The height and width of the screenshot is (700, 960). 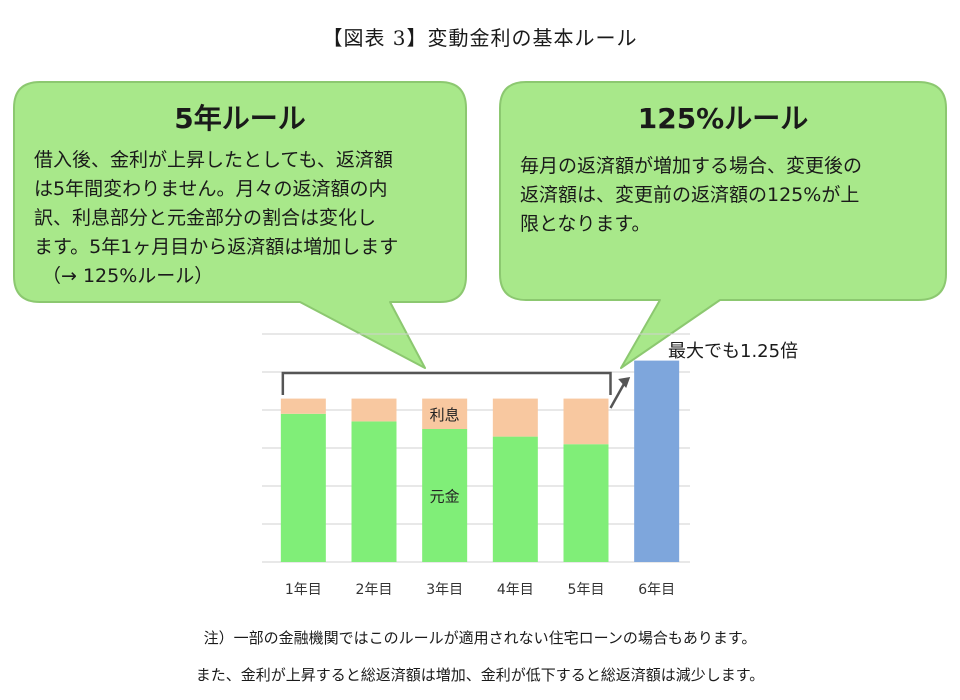 What do you see at coordinates (585, 224) in the screenshot?
I see `125-percent-rule-line: 限となります。` at bounding box center [585, 224].